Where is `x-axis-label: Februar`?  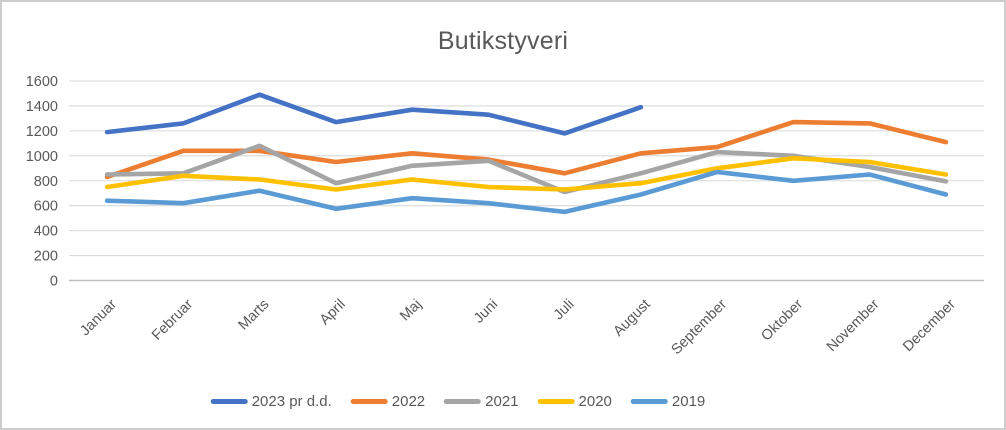 x-axis-label: Februar is located at coordinates (172, 319).